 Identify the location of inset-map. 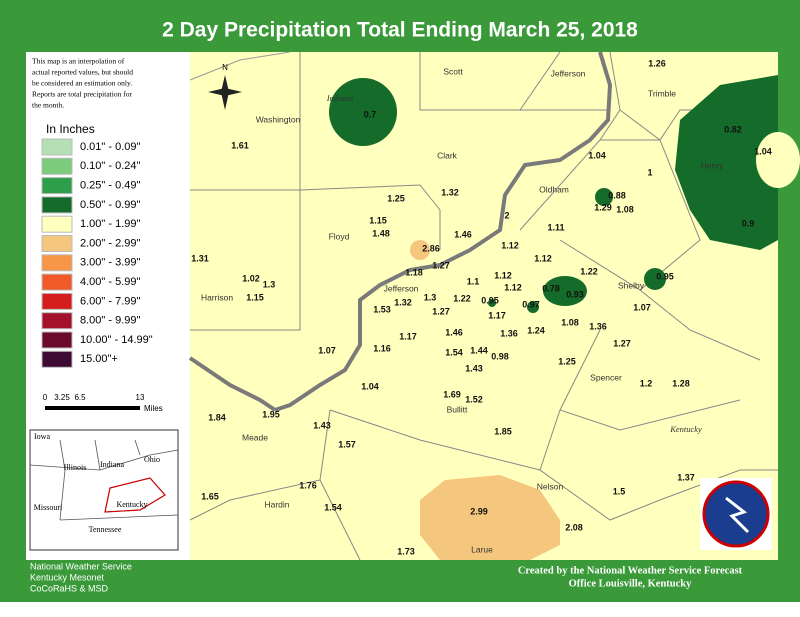
(104, 490).